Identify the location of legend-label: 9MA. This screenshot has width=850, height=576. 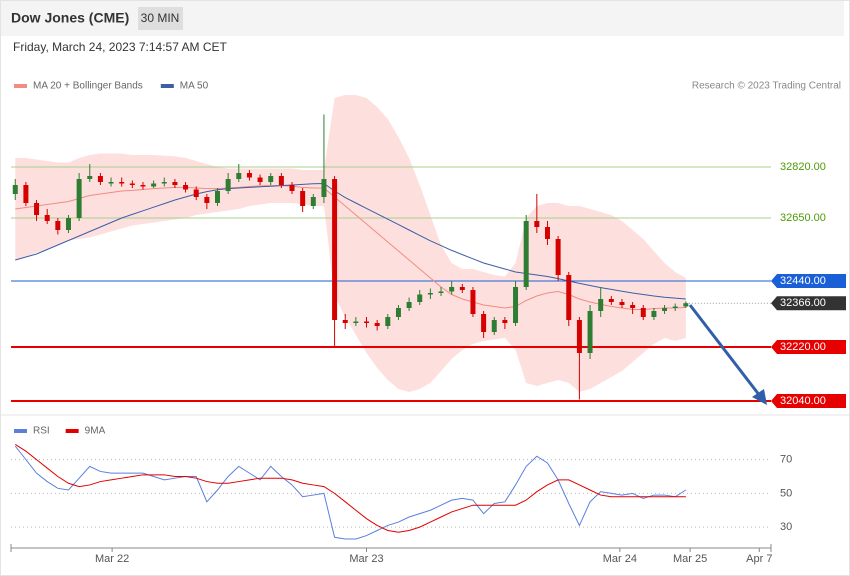
(95, 431).